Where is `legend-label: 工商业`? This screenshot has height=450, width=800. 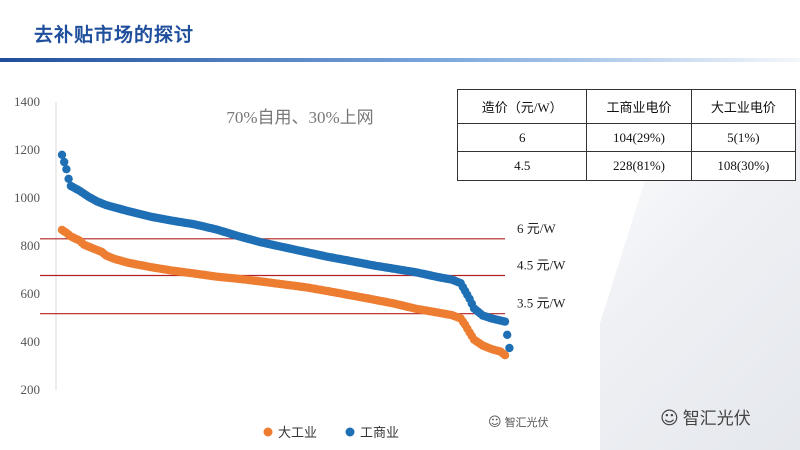 legend-label: 工商业 is located at coordinates (379, 433).